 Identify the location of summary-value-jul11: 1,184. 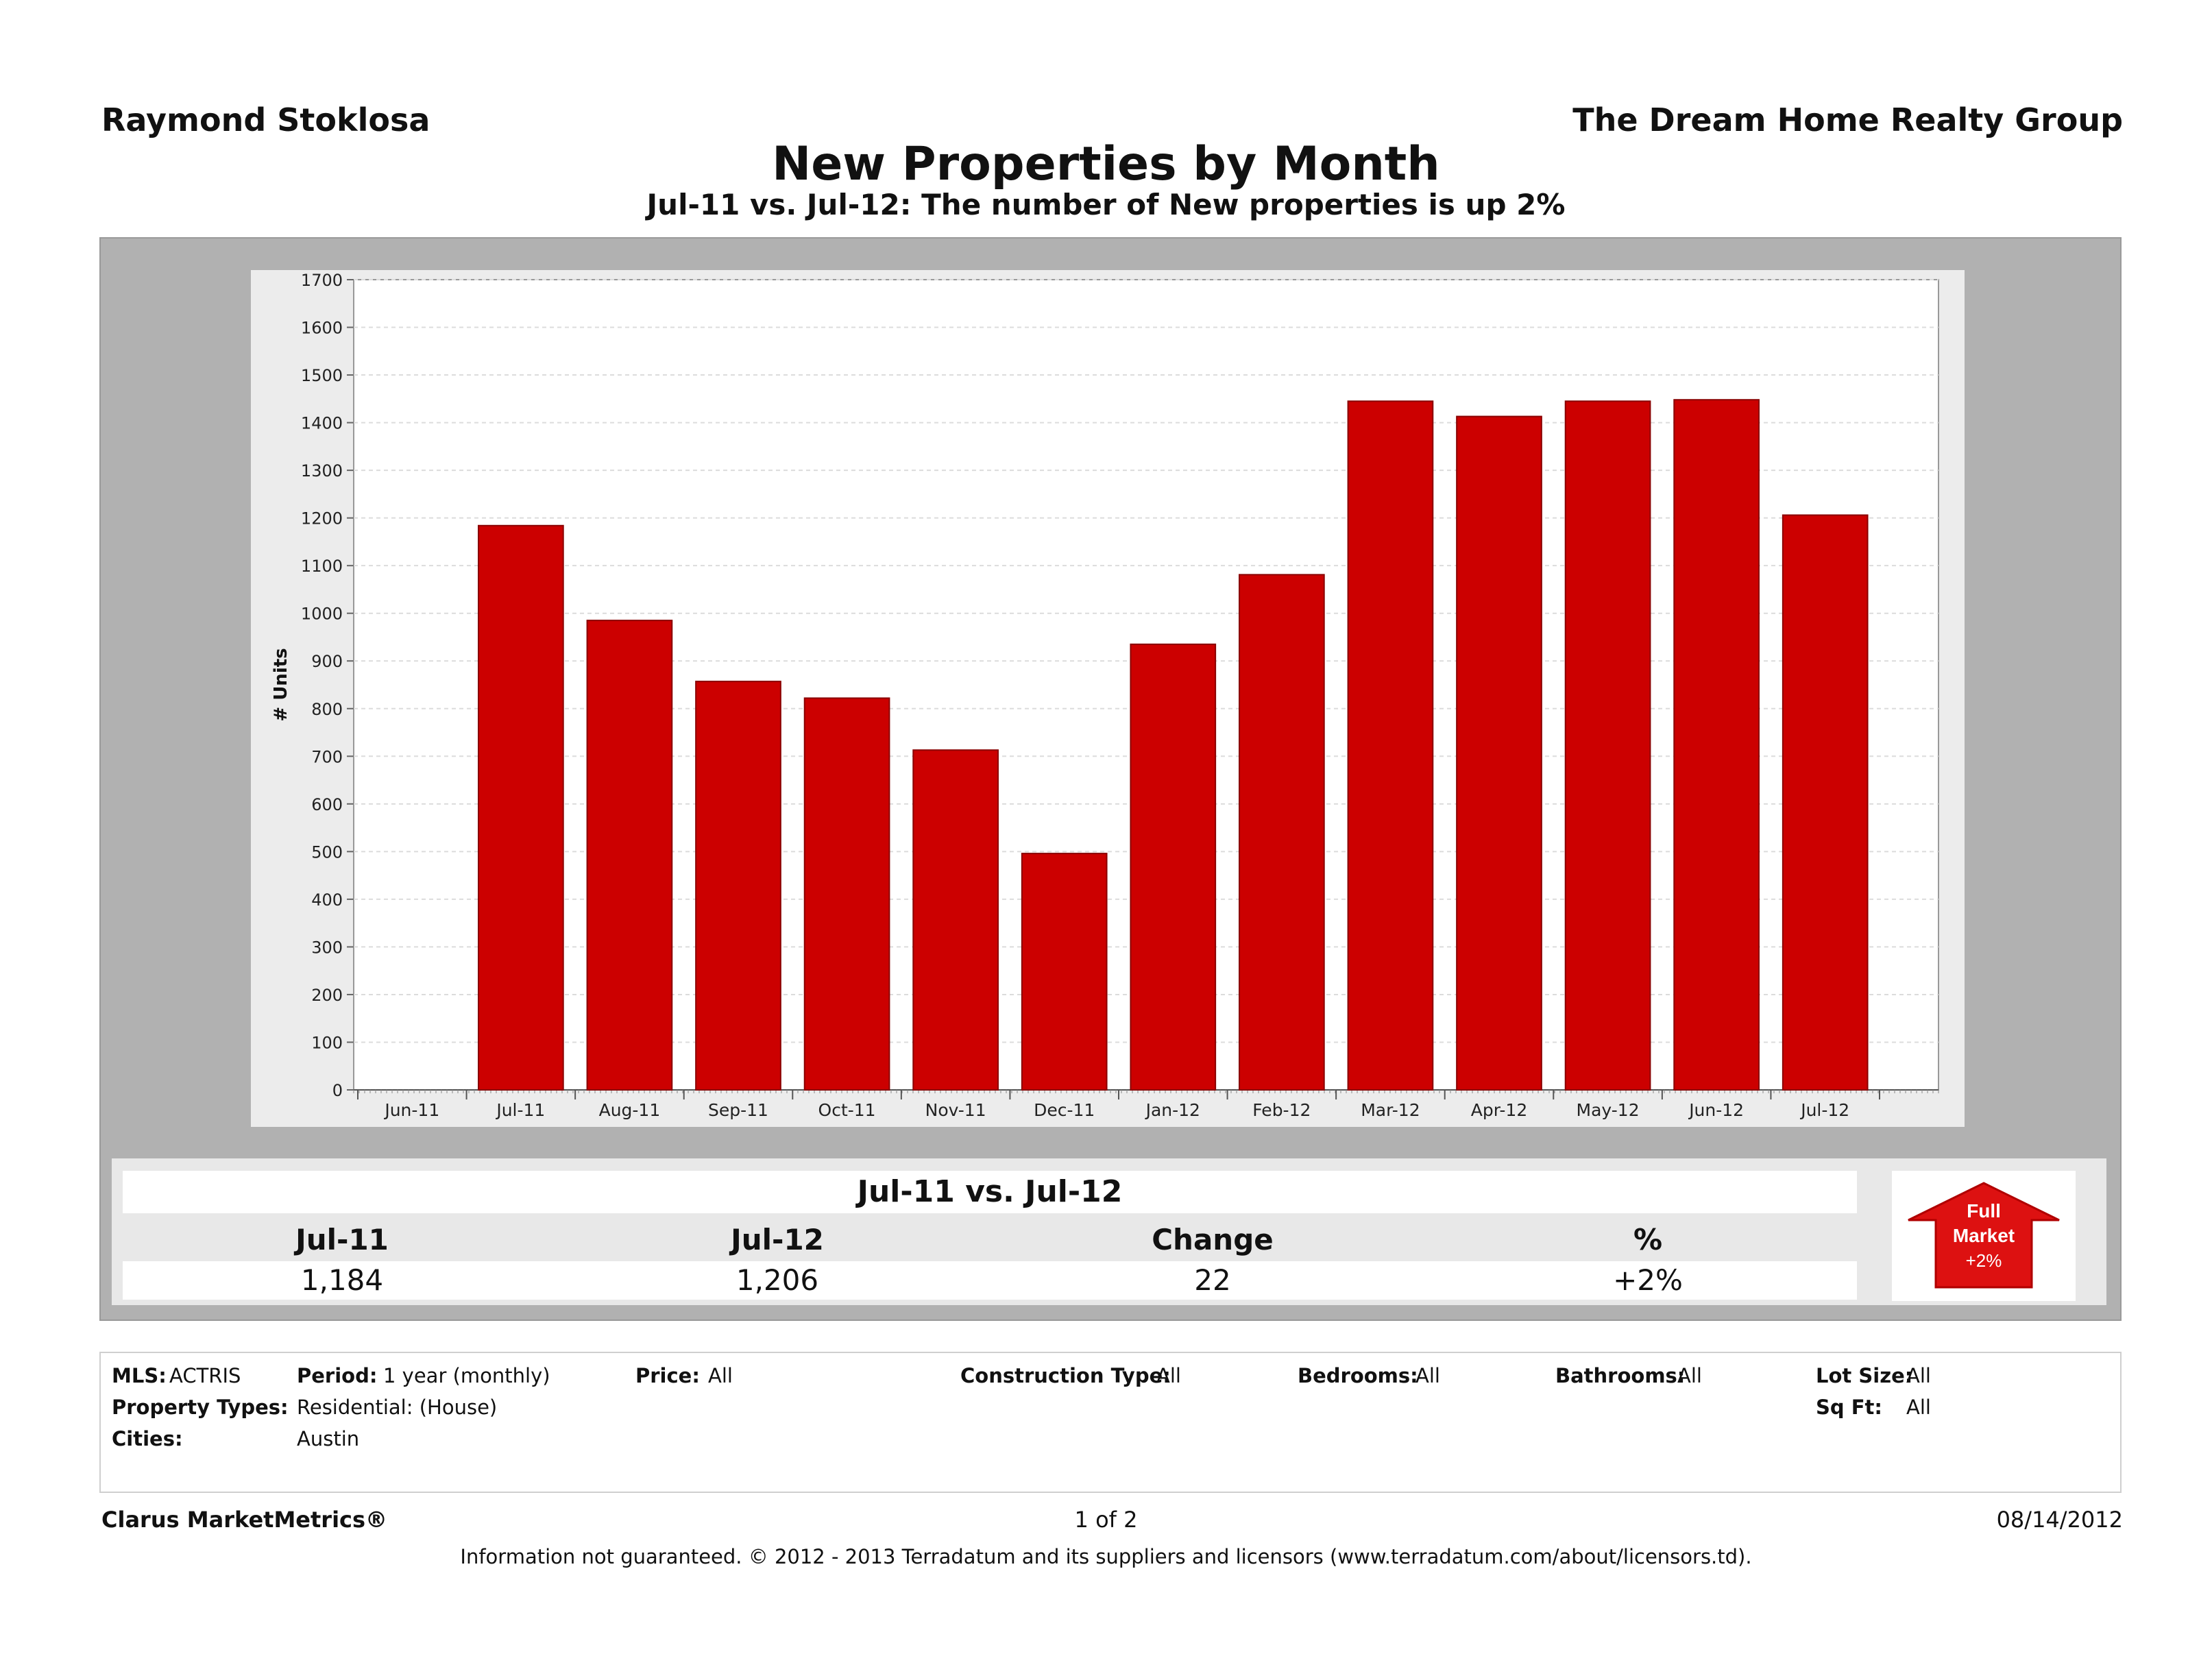
(342, 1280).